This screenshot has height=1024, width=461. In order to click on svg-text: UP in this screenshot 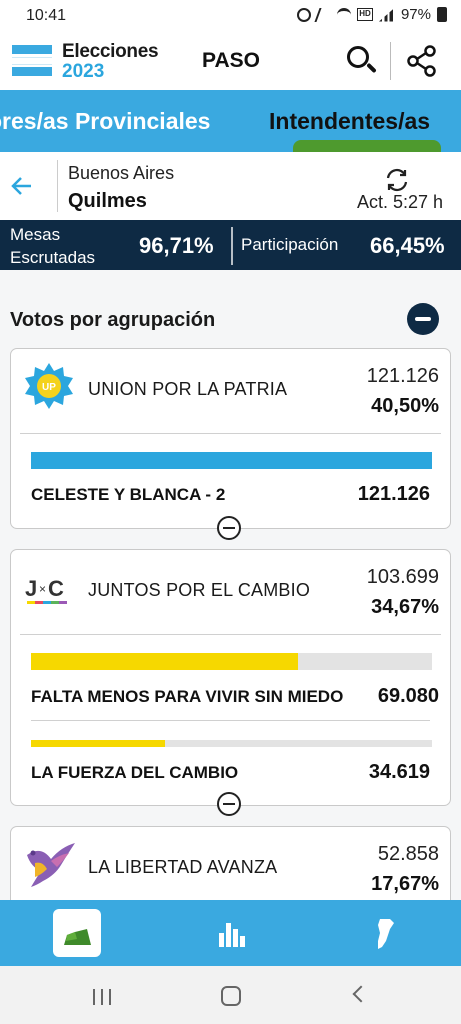, I will do `click(49, 387)`.